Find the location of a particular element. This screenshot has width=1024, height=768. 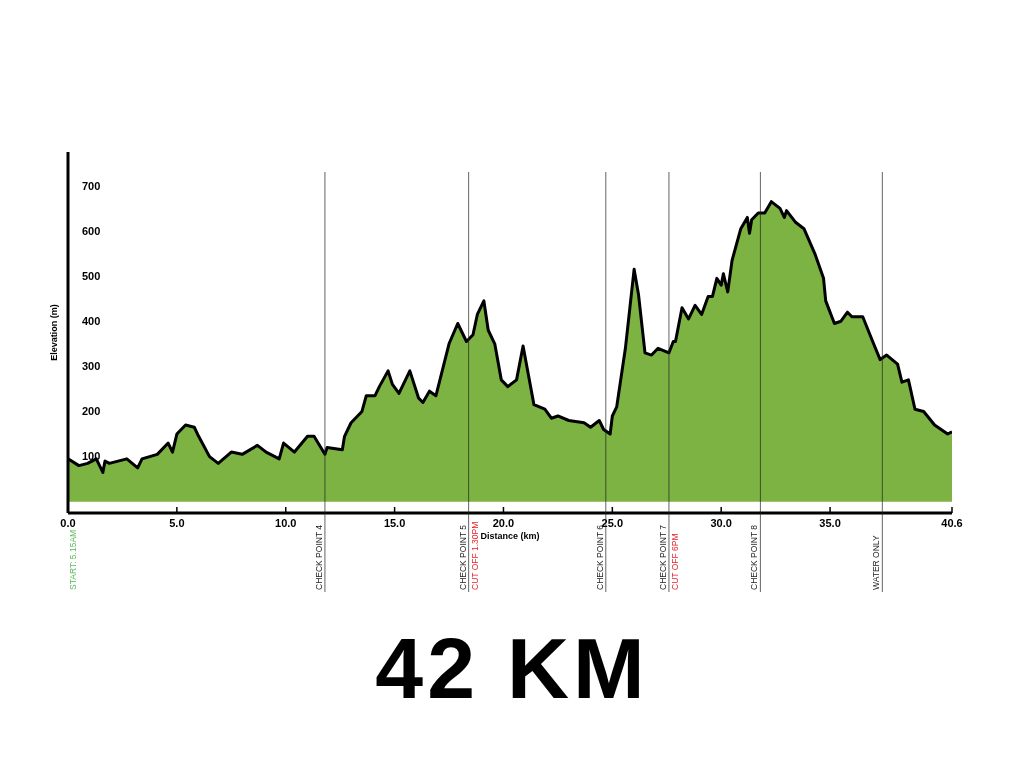

text: CUT OFF 1.30PM is located at coordinates (475, 555).